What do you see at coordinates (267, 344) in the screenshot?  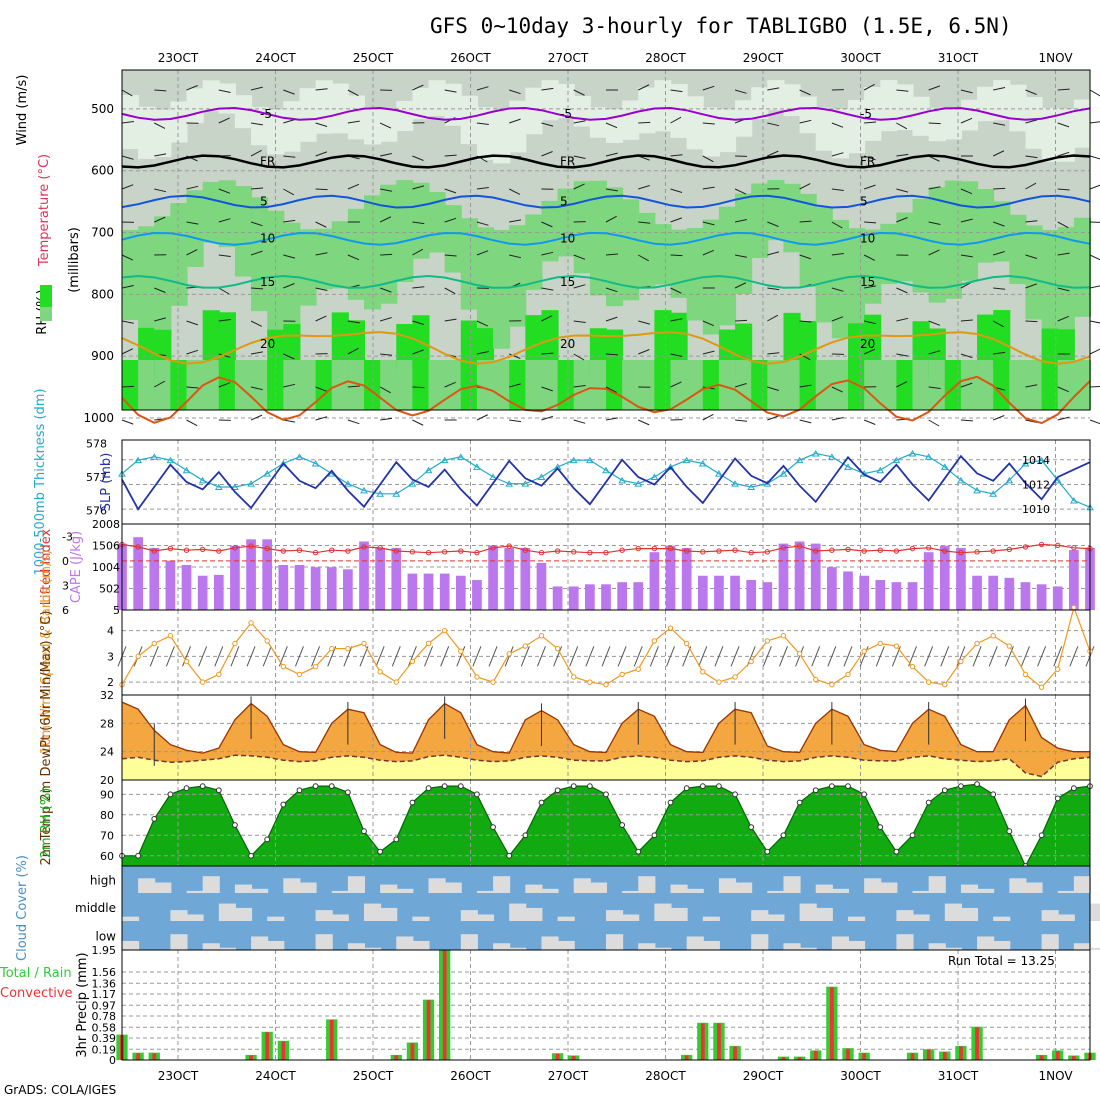 I see `isotherm-label: 20` at bounding box center [267, 344].